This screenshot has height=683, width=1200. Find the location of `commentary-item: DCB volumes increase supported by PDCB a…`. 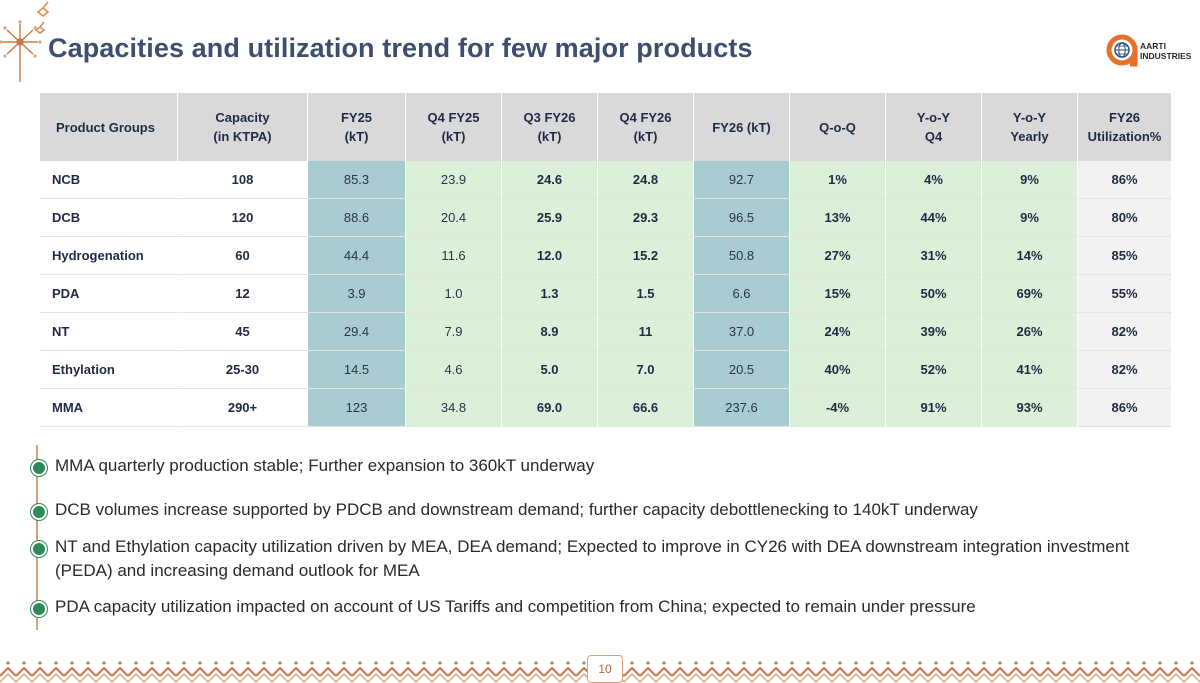

commentary-item: DCB volumes increase supported by PDCB a… is located at coordinates (605, 510).